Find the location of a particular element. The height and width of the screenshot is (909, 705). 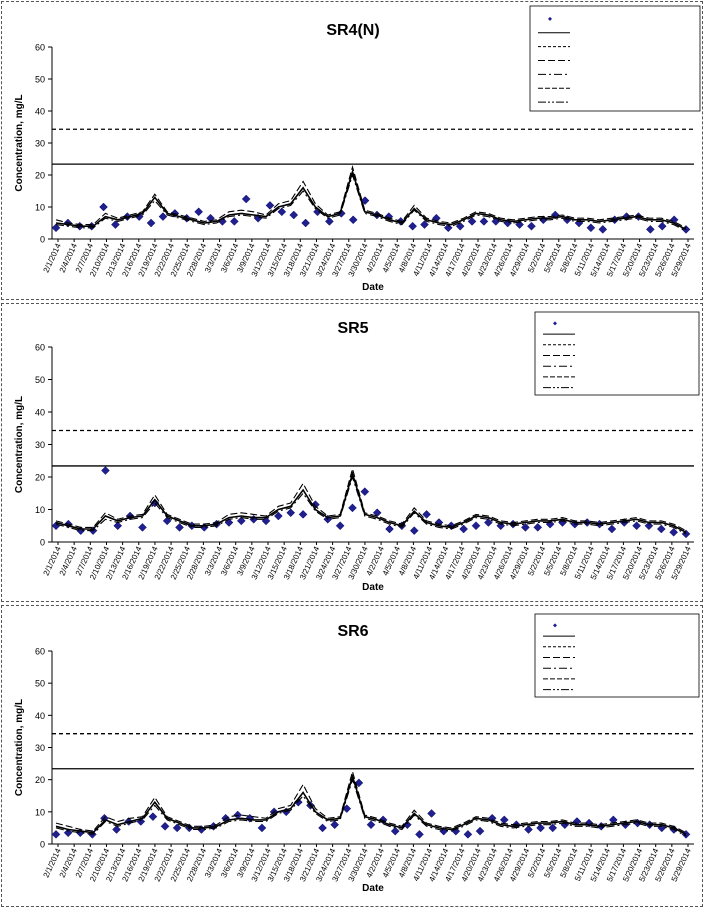

series-measured-points is located at coordinates (371, 502).